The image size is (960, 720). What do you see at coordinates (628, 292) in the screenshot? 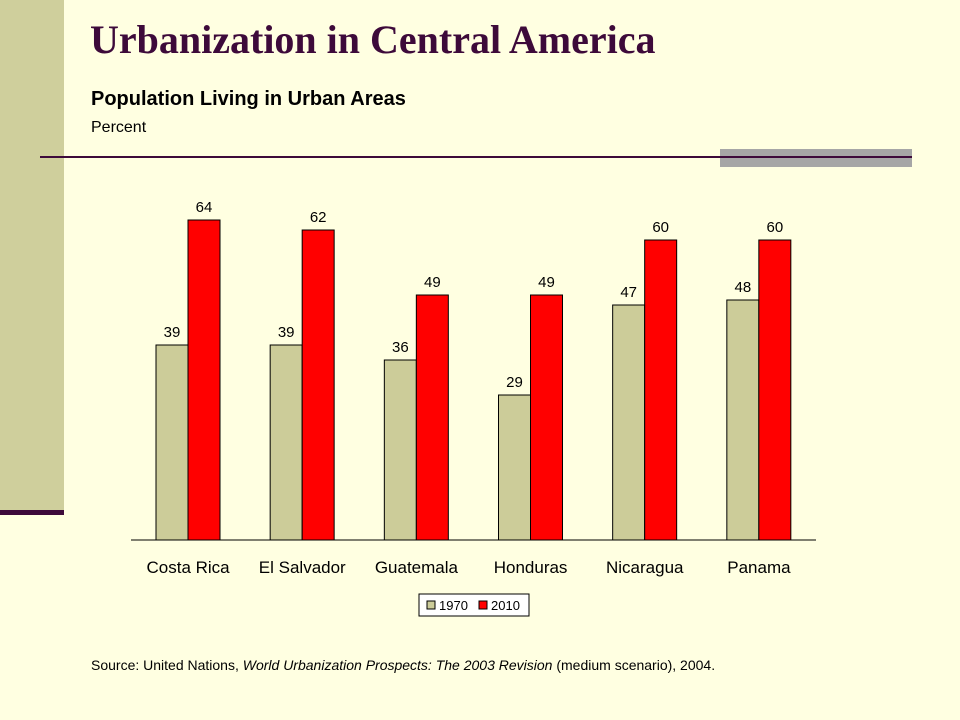
I see `data-label: 47` at bounding box center [628, 292].